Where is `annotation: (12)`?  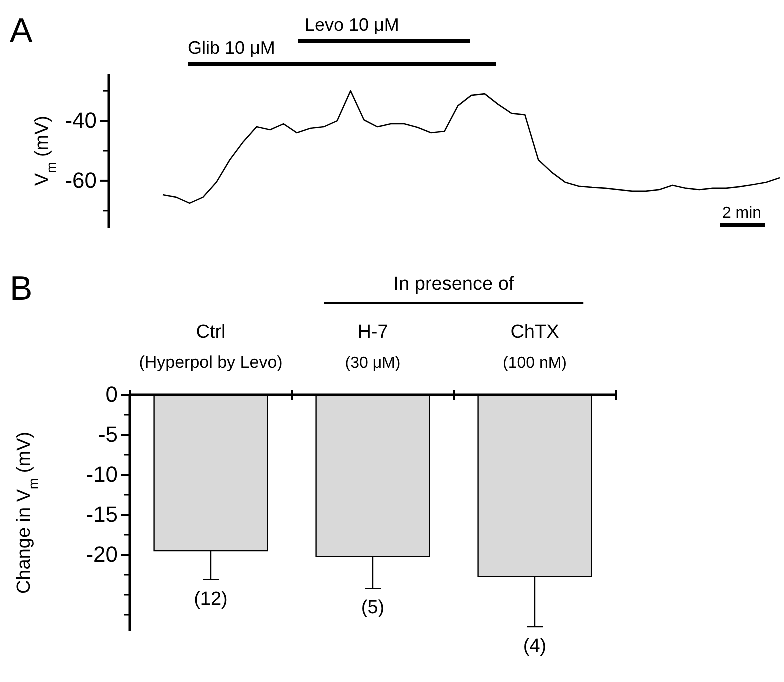 annotation: (12) is located at coordinates (211, 599).